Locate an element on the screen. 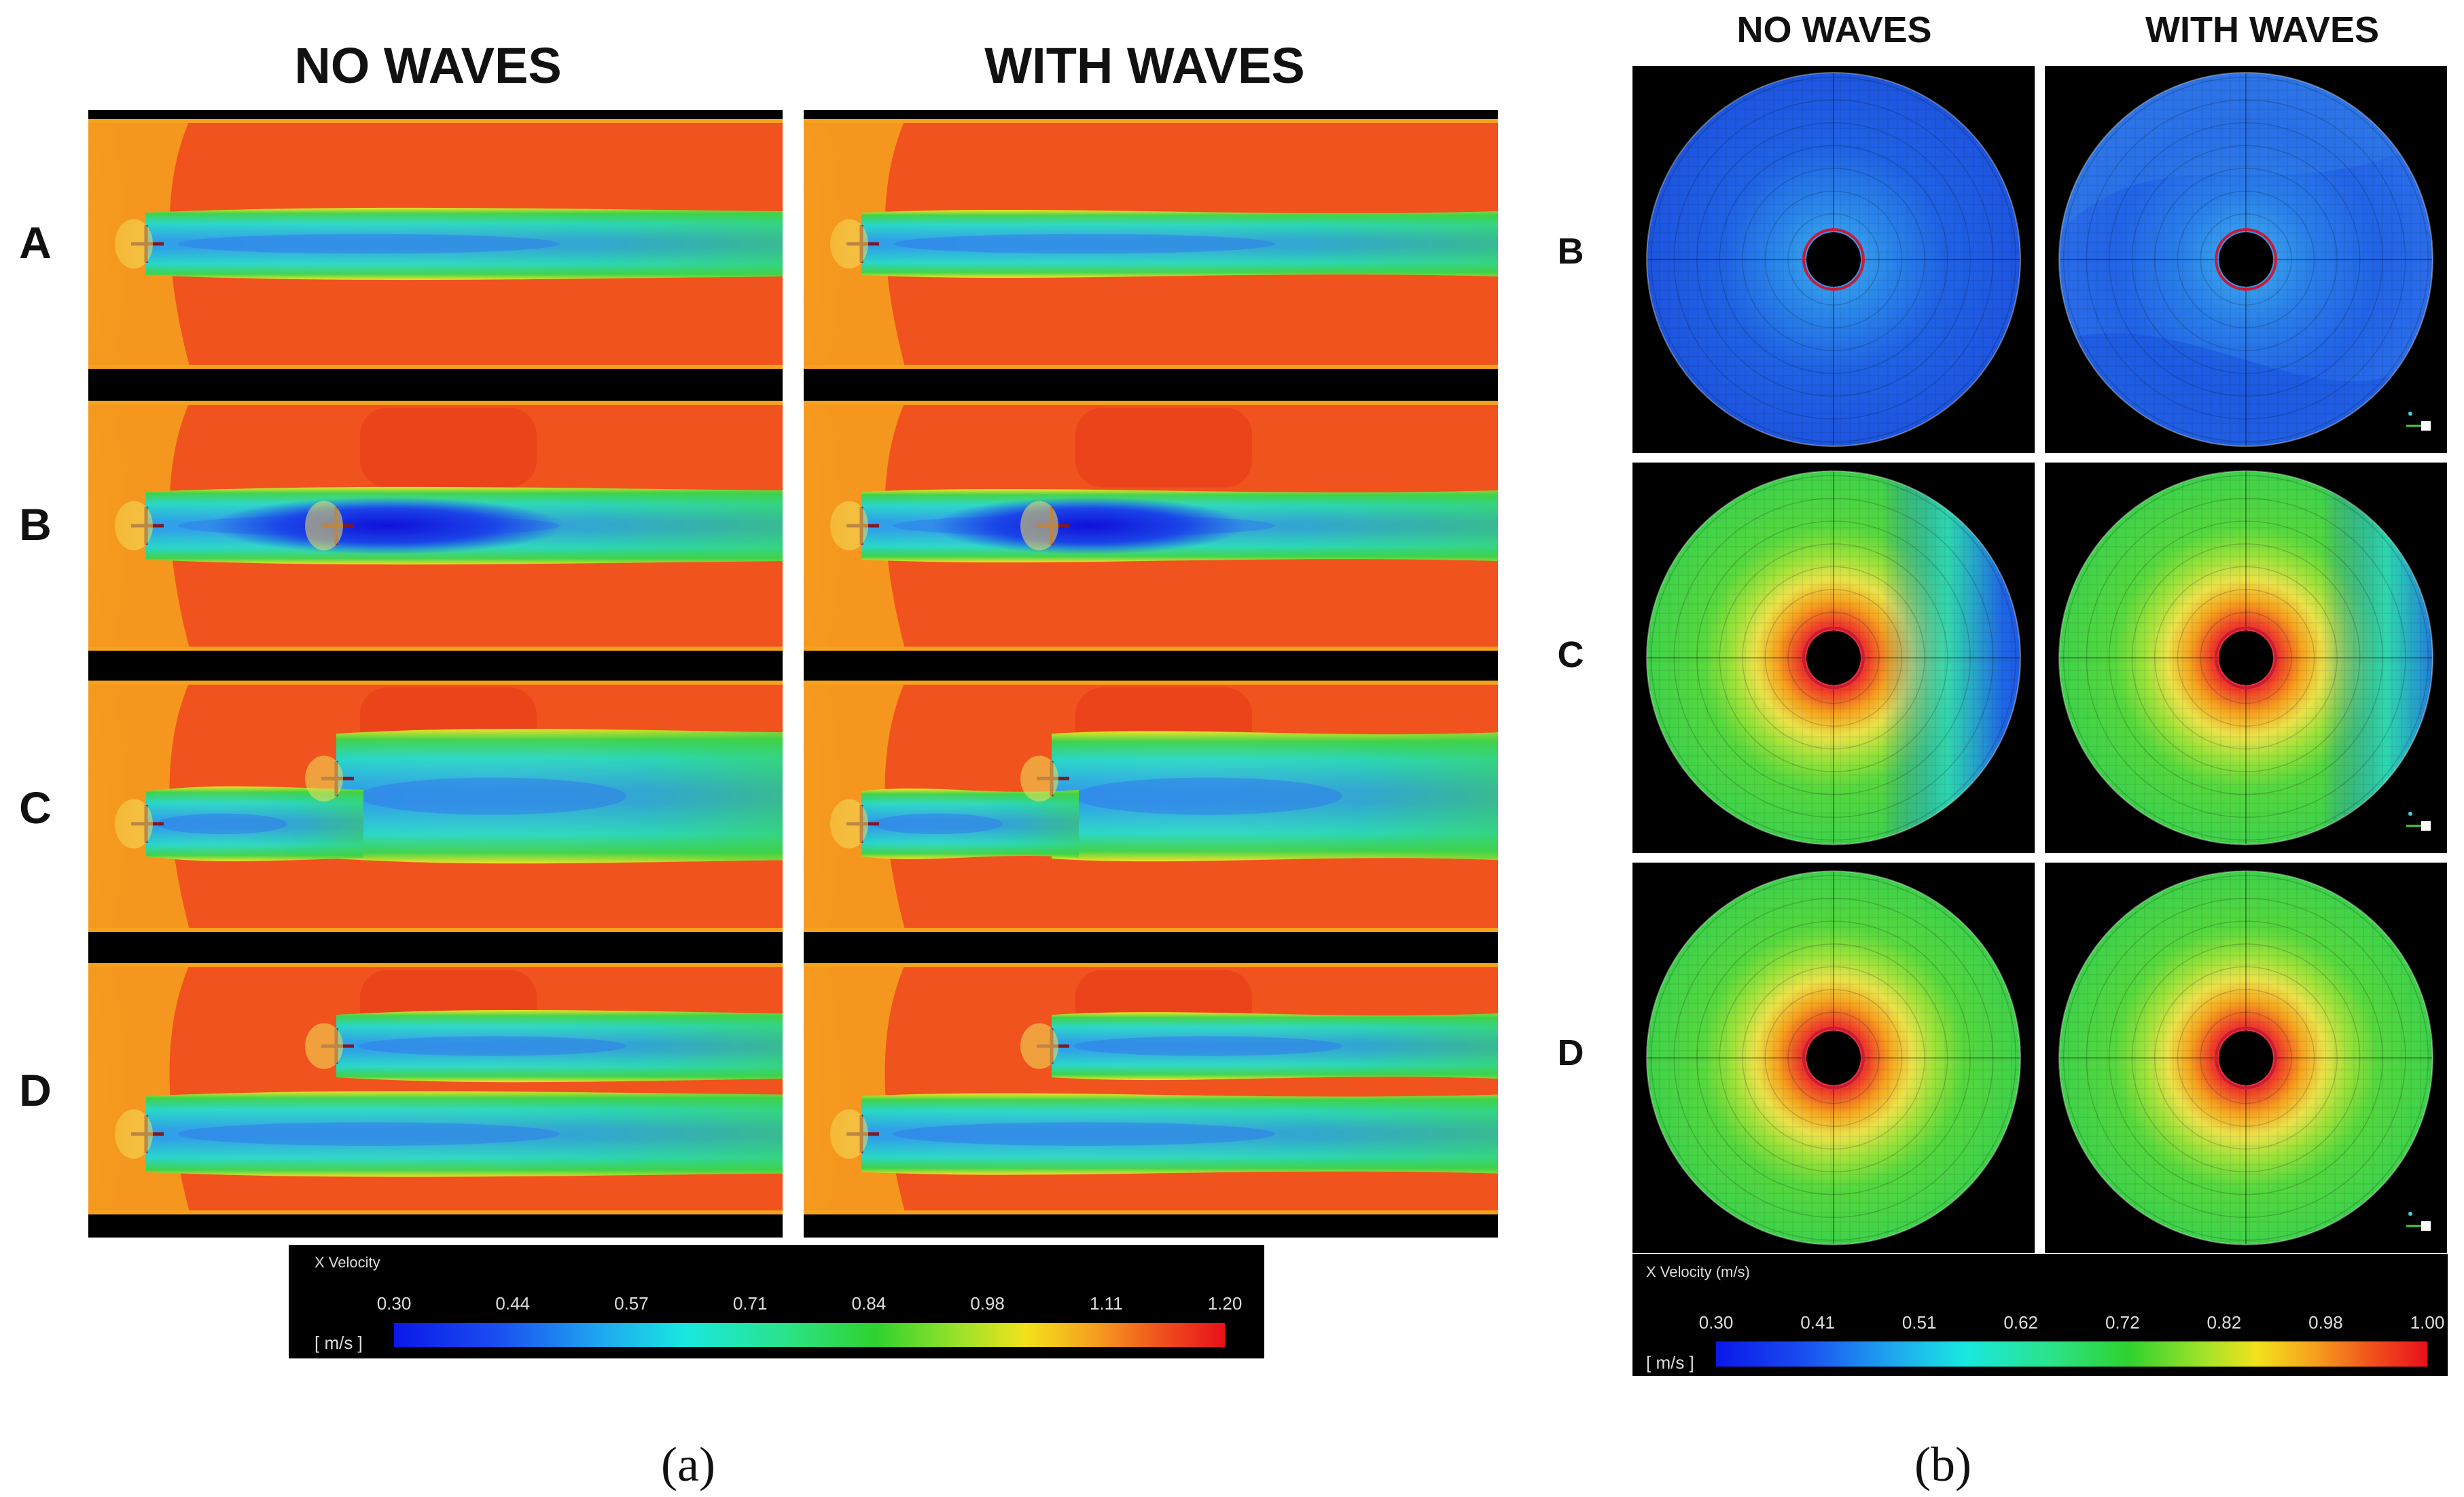 Image resolution: width=2464 pixels, height=1497 pixels. colorbar-tick-label: 0.84 is located at coordinates (869, 1303).